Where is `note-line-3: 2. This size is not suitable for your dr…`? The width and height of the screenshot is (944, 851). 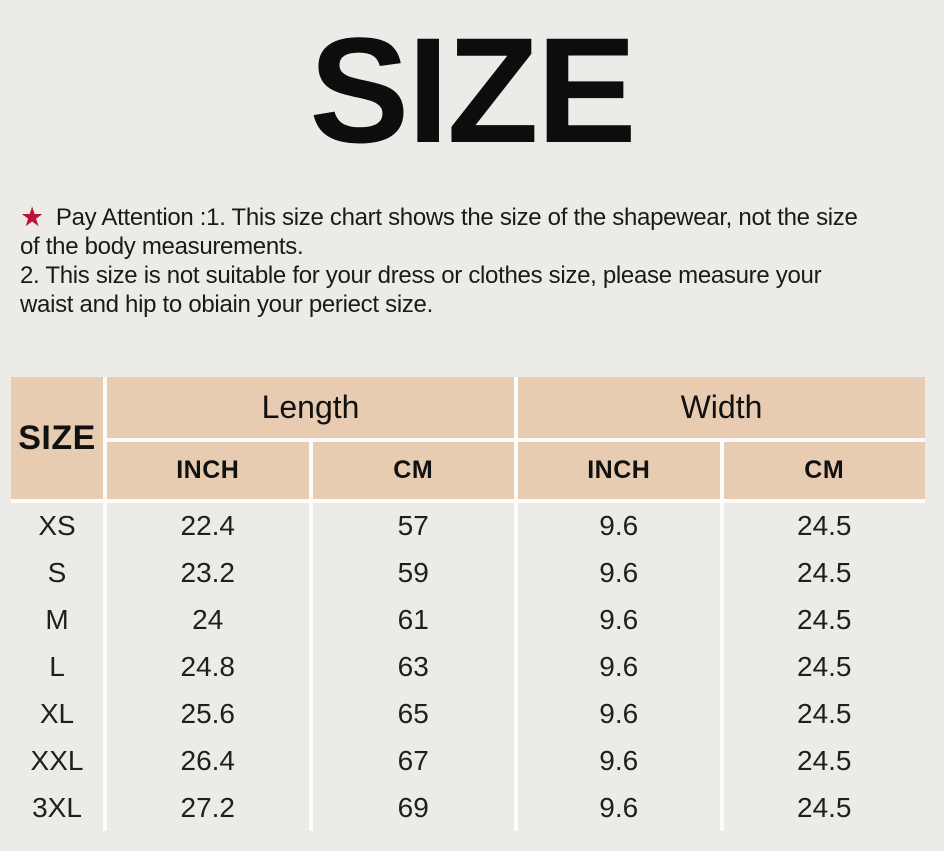
note-line-3: 2. This size is not suitable for your dr… is located at coordinates (421, 275).